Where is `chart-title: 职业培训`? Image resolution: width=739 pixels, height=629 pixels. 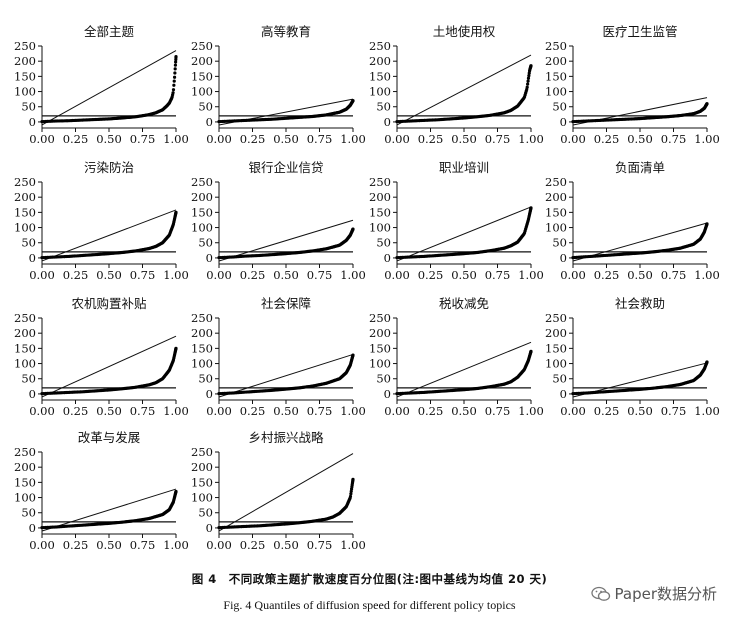
chart-title: 职业培训 is located at coordinates (464, 167).